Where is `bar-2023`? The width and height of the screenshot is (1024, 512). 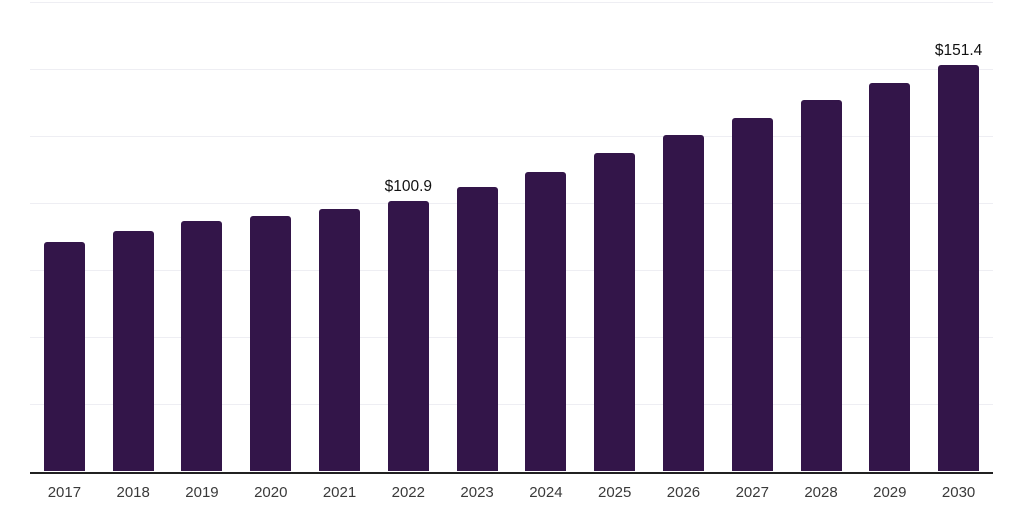 bar-2023 is located at coordinates (477, 329).